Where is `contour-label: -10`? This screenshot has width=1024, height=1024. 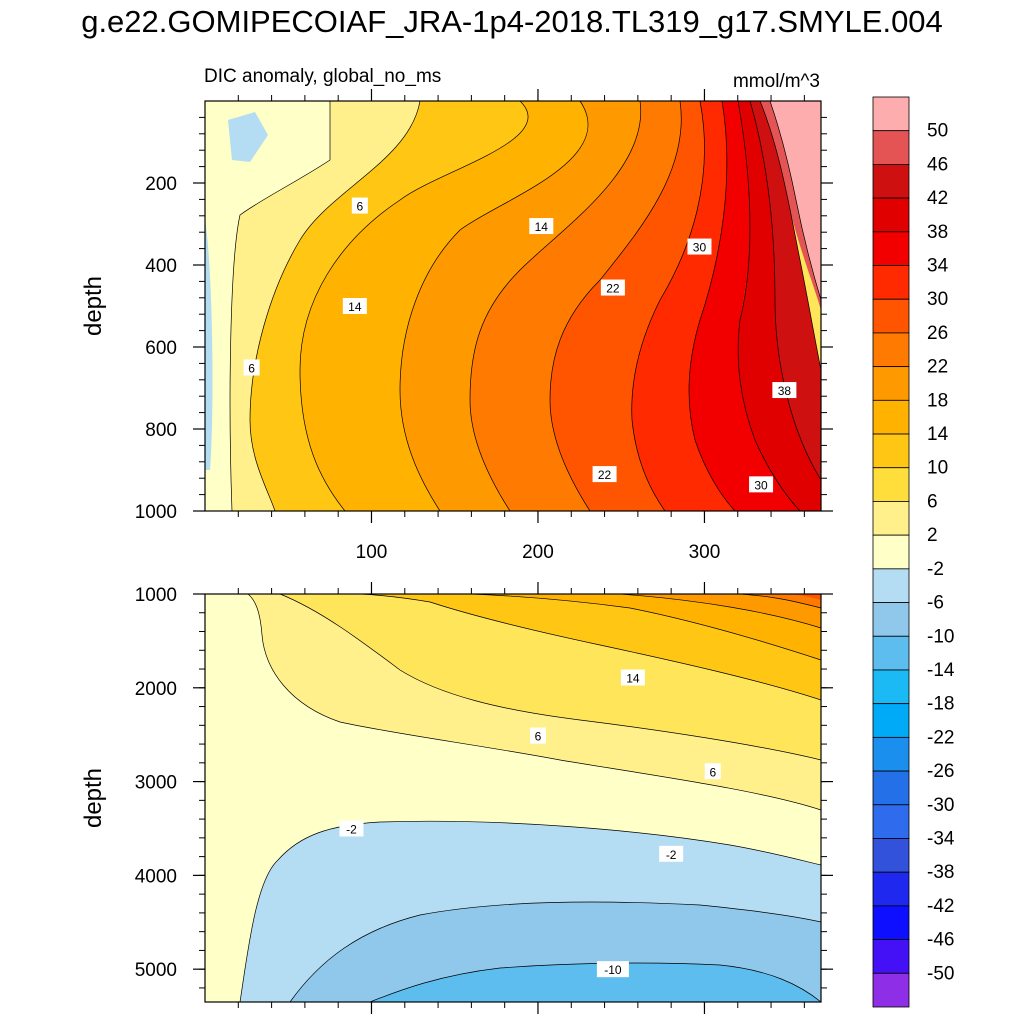
contour-label: -10 is located at coordinates (612, 969).